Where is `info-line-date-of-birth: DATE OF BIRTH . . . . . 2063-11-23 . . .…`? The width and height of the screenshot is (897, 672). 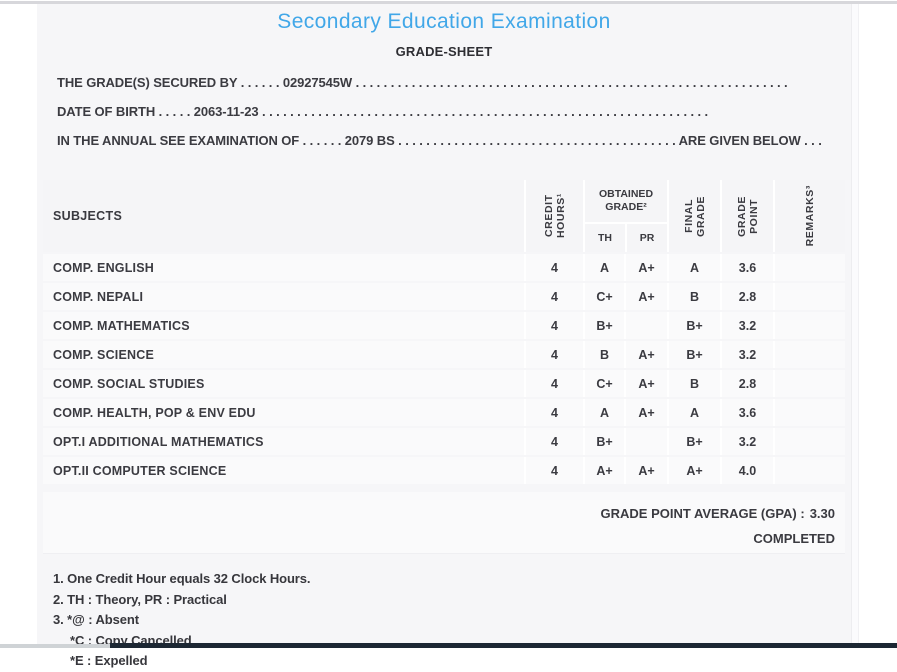 info-line-date-of-birth: DATE OF BIRTH . . . . . 2063-11-23 . . .… is located at coordinates (383, 111).